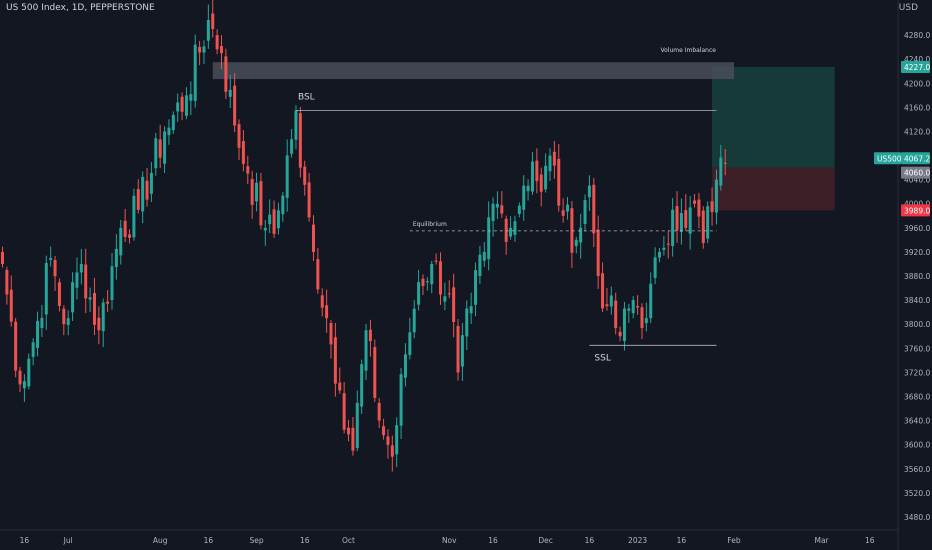 The image size is (932, 550). What do you see at coordinates (917, 83) in the screenshot?
I see `price-tick-label: 4200.0` at bounding box center [917, 83].